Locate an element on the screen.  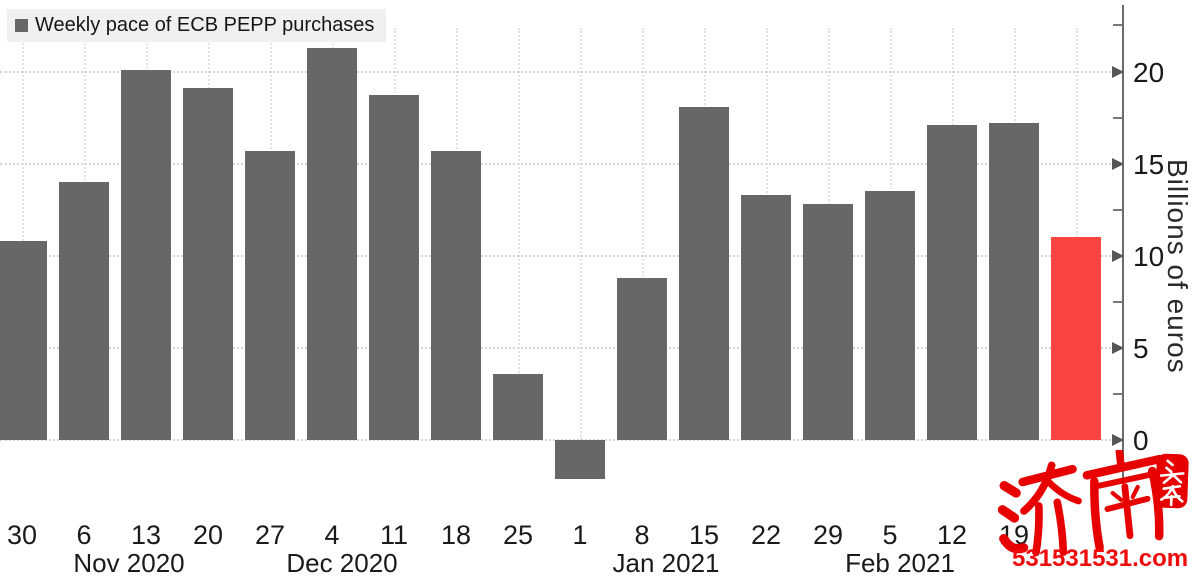
x-tick-label: 29 is located at coordinates (828, 535).